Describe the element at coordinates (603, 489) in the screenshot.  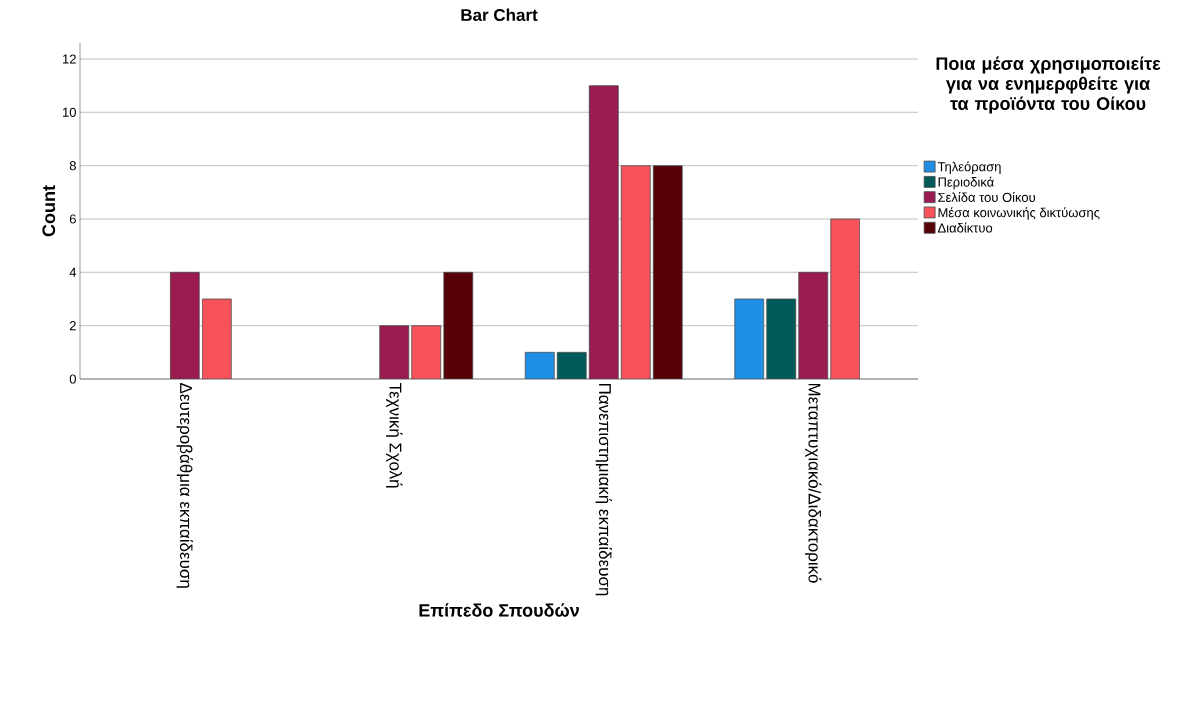
I see `x-tick-label: Πανεπιστημιακή εκπαίδευση` at that location.